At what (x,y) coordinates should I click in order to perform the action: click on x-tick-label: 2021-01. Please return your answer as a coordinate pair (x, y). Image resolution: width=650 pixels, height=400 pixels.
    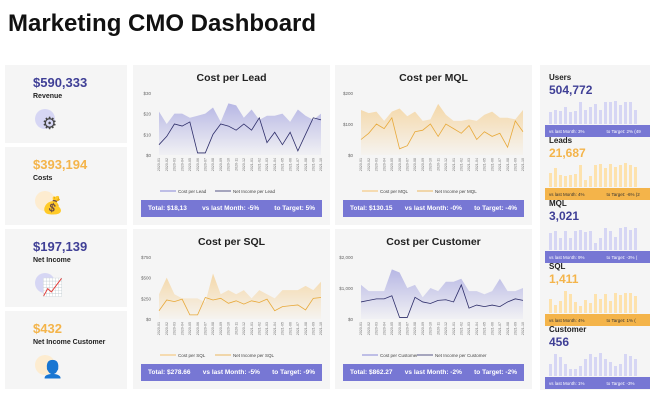
    Looking at the image, I should click on (454, 328).